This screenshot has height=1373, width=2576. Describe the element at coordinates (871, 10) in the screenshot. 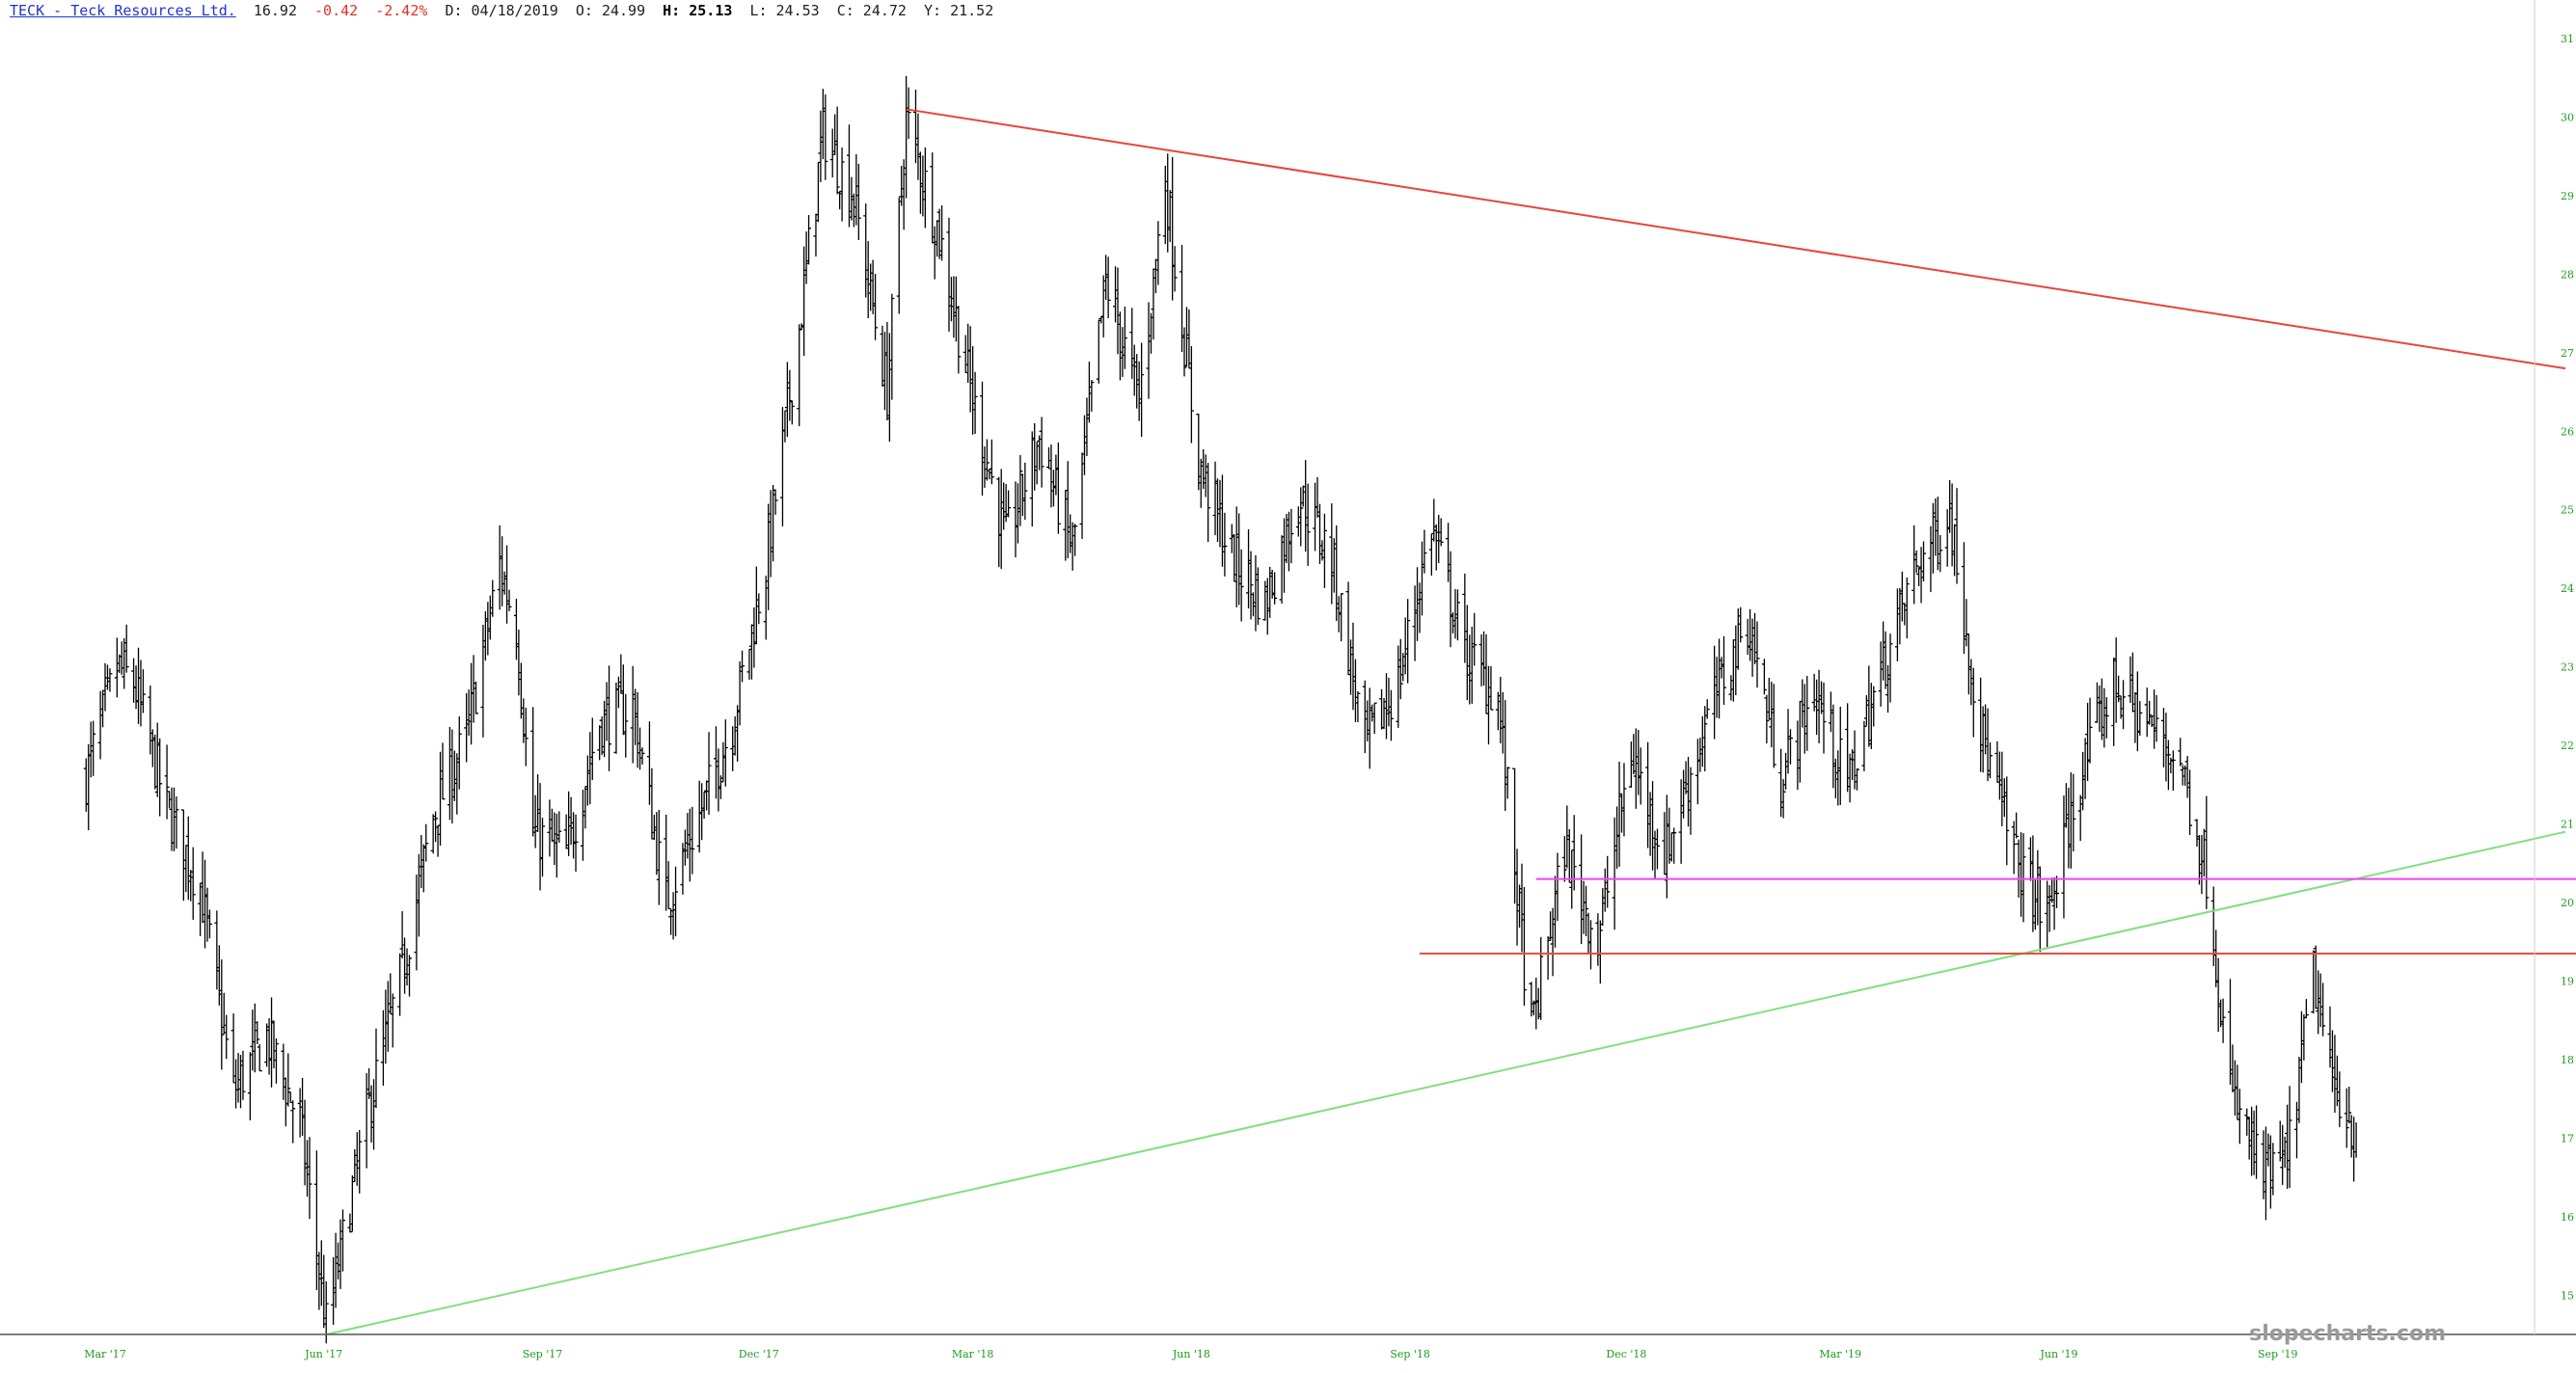

I see `close-price: C: 24.72` at that location.